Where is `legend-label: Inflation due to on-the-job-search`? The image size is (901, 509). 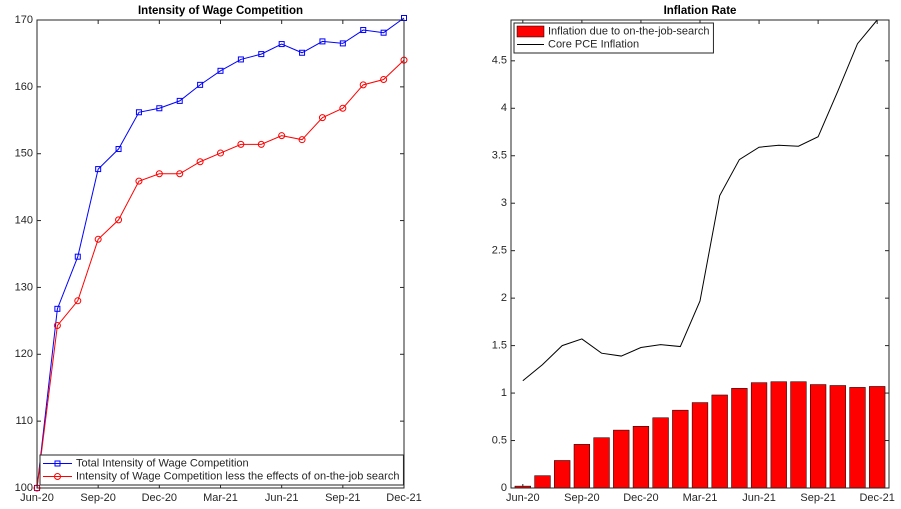
legend-label: Inflation due to on-the-job-search is located at coordinates (628, 31).